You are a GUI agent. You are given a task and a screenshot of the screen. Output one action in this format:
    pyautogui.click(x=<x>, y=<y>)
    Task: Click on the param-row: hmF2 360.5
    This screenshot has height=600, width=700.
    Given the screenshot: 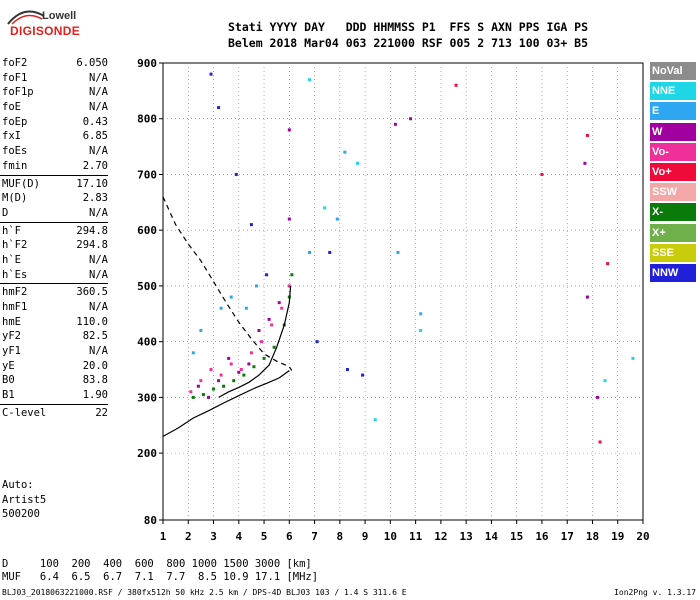 What is the action you would take?
    pyautogui.click(x=81, y=292)
    